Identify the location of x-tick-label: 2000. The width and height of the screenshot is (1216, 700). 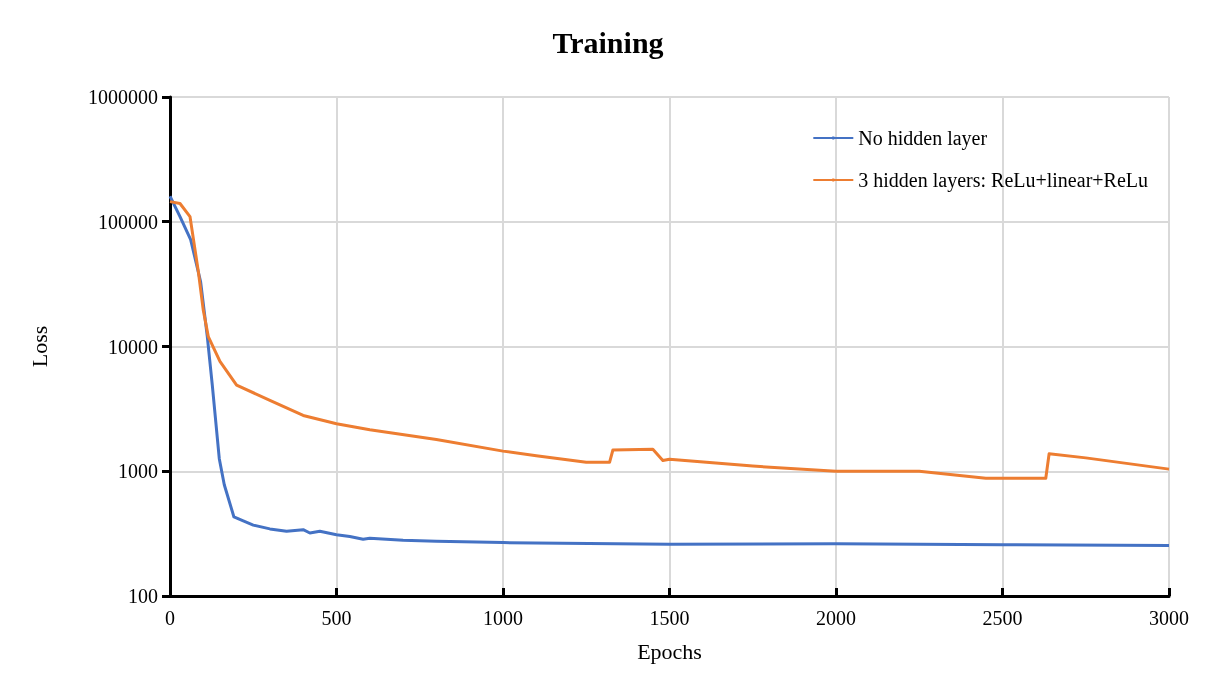
(836, 618).